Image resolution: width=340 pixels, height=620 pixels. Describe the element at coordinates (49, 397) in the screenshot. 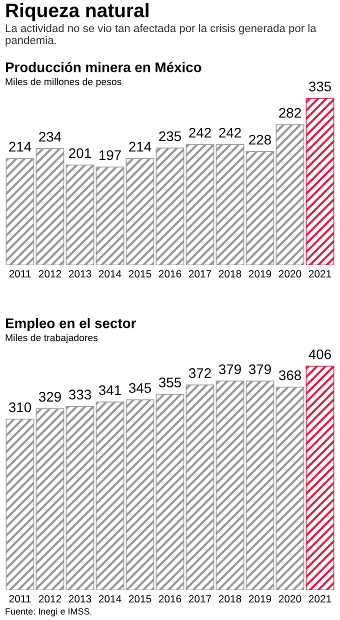

I see `data-label: 329` at that location.